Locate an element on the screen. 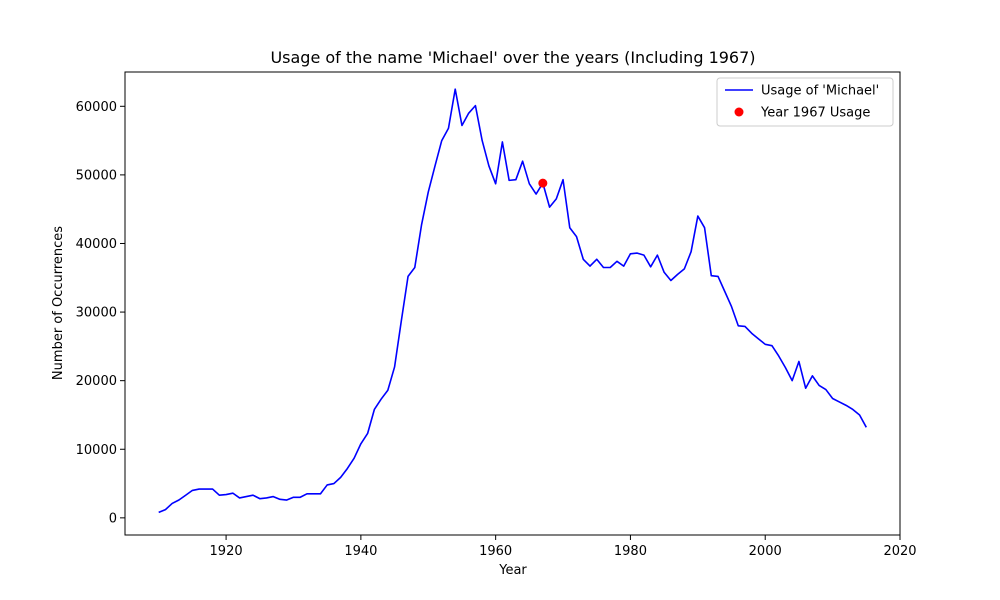  legend-label-line: Usage of 'Michael' is located at coordinates (820, 91).